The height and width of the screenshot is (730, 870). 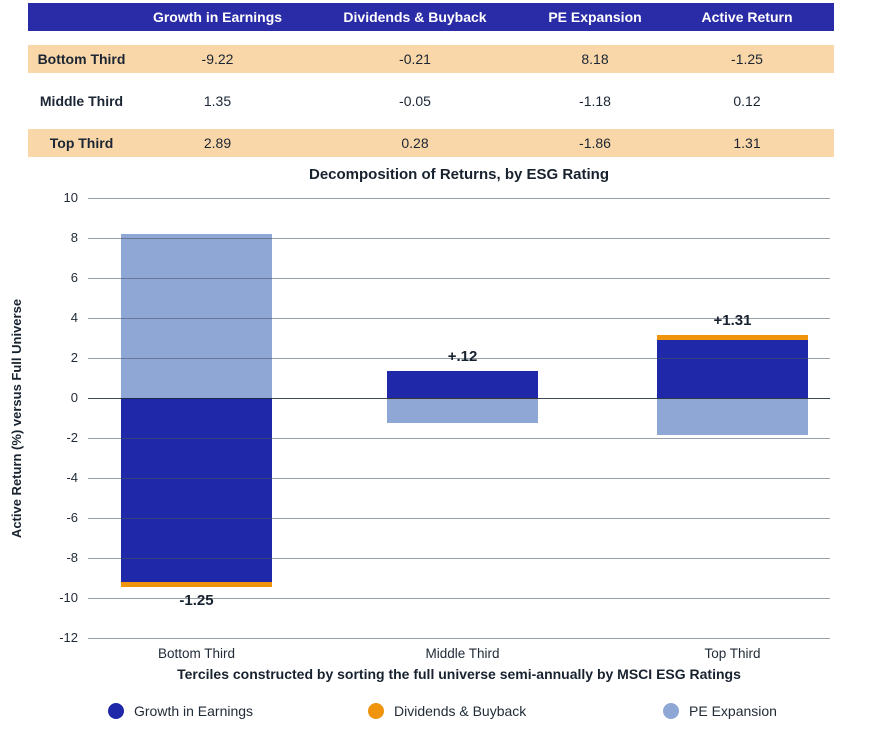 I want to click on value-cell: 0.12, so click(x=747, y=101).